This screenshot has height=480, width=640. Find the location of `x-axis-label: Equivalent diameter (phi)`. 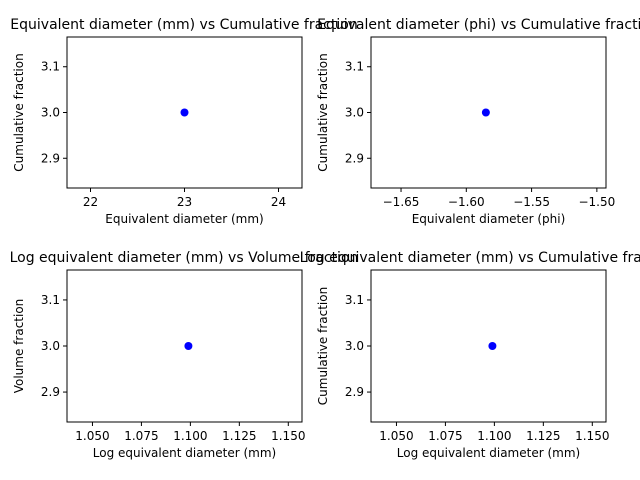

x-axis-label: Equivalent diameter (phi) is located at coordinates (489, 219).